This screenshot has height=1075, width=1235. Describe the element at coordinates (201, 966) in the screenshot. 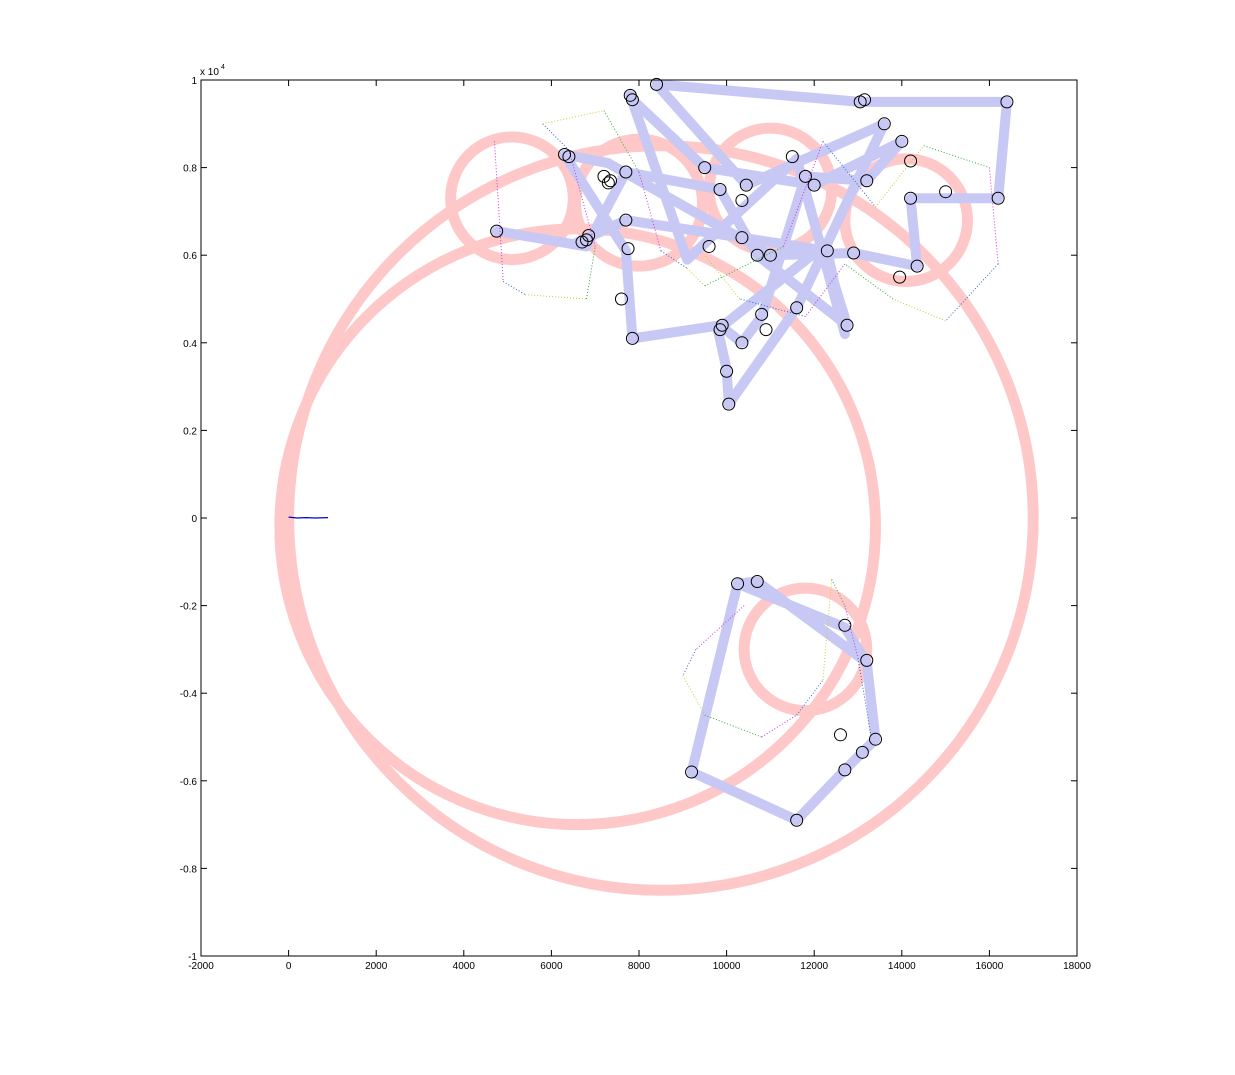

I see `x-tick-label: -2000` at that location.